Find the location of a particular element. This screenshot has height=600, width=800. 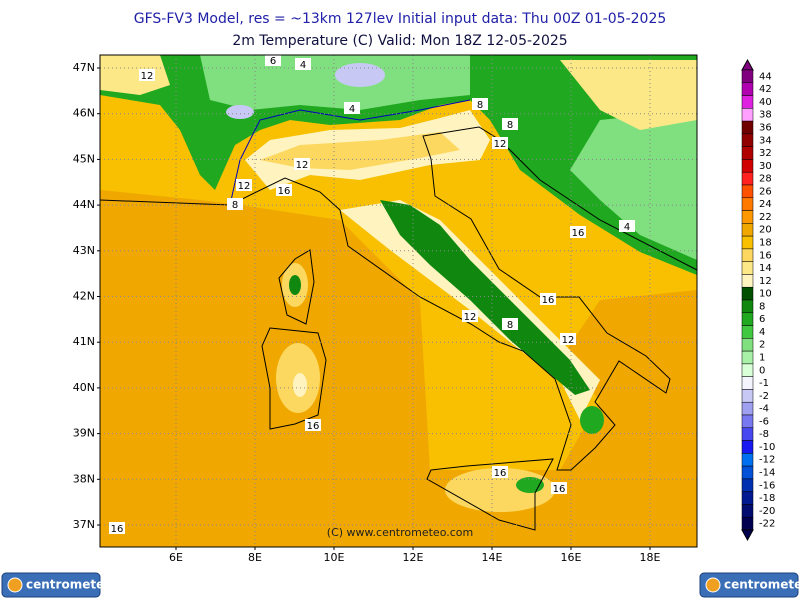

colorbar-label: -10 is located at coordinates (767, 447).